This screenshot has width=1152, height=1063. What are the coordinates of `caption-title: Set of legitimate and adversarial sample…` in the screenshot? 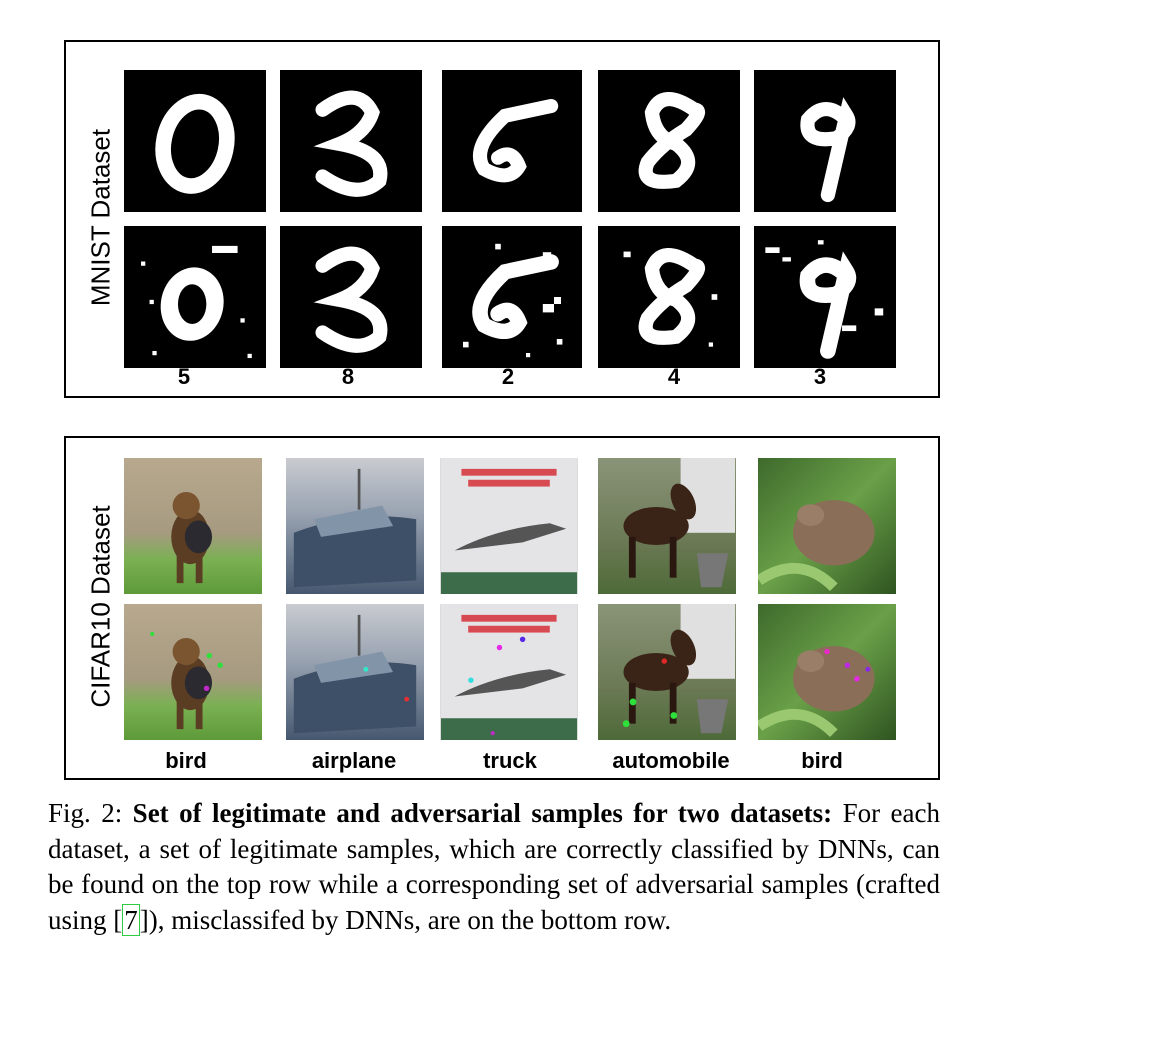 It's located at (482, 813).